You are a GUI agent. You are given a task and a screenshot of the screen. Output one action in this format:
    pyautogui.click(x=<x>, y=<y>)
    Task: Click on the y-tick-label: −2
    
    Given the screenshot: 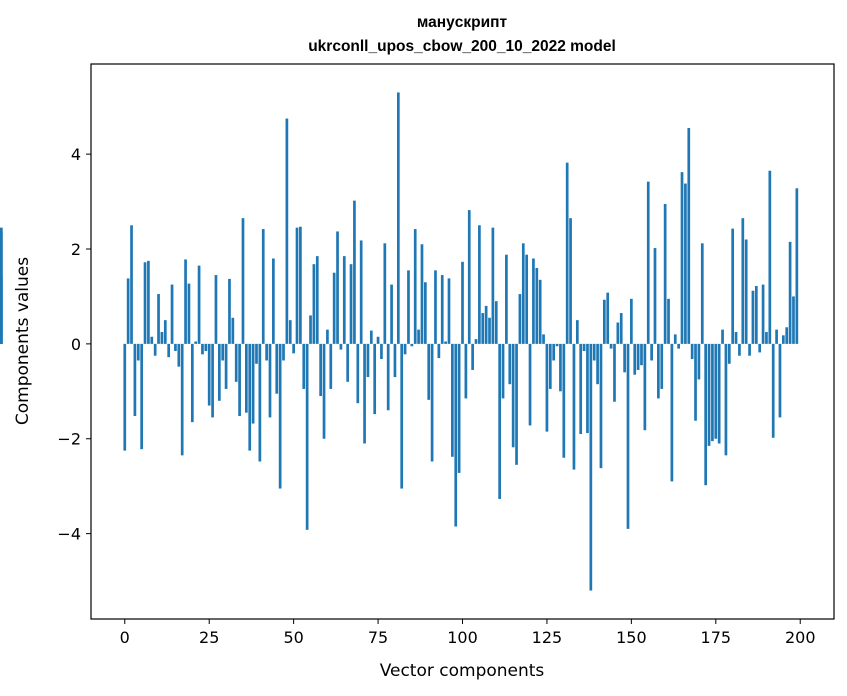 What is the action you would take?
    pyautogui.click(x=69, y=439)
    